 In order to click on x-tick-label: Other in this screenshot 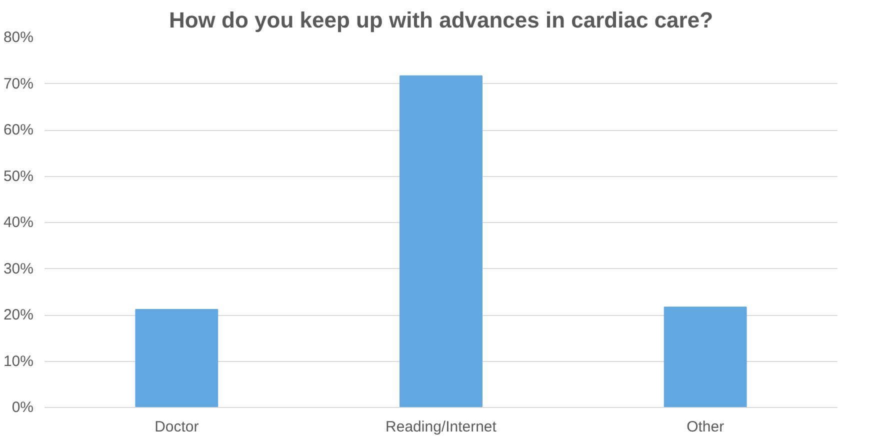, I will do `click(705, 427)`.